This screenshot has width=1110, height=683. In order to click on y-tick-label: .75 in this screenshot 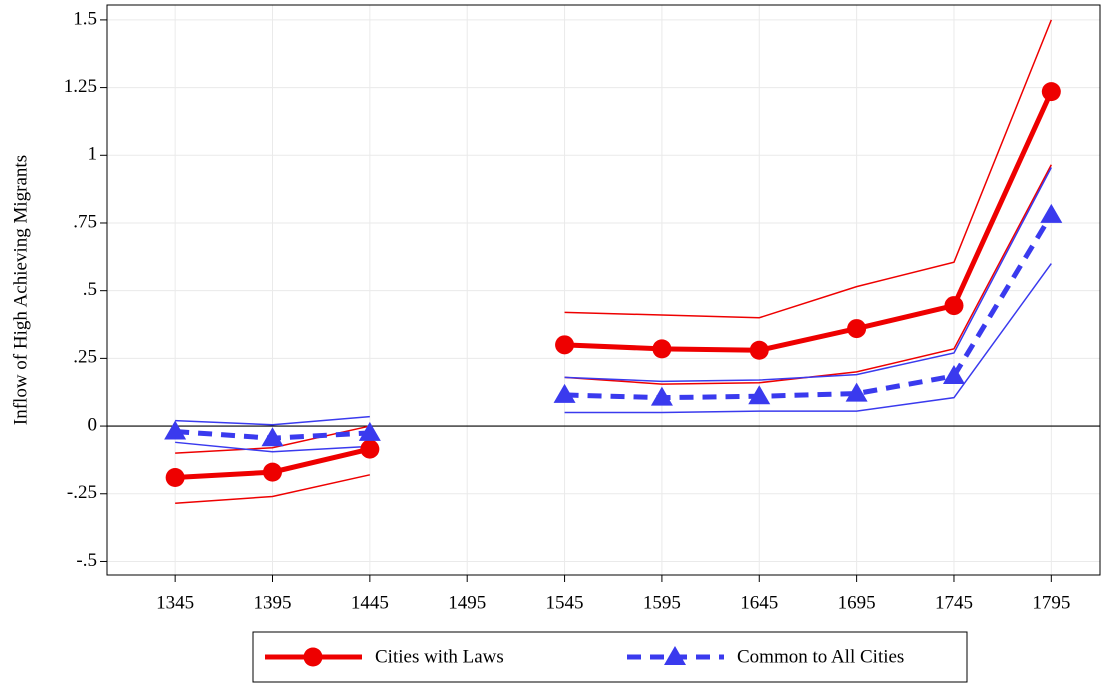, I will do `click(85, 221)`.